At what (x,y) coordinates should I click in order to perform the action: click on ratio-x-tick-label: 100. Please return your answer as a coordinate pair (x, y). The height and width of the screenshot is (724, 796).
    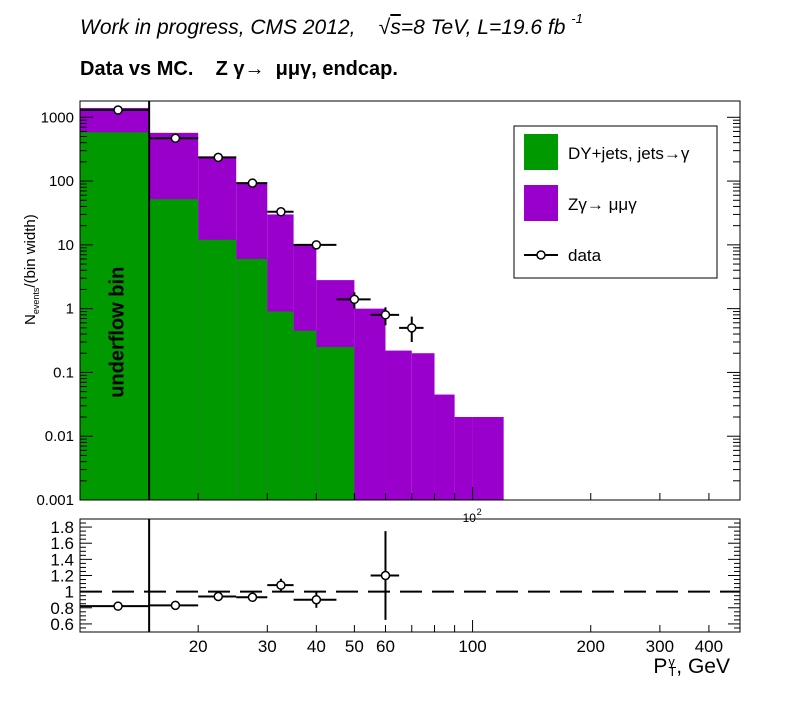
    Looking at the image, I should click on (472, 646).